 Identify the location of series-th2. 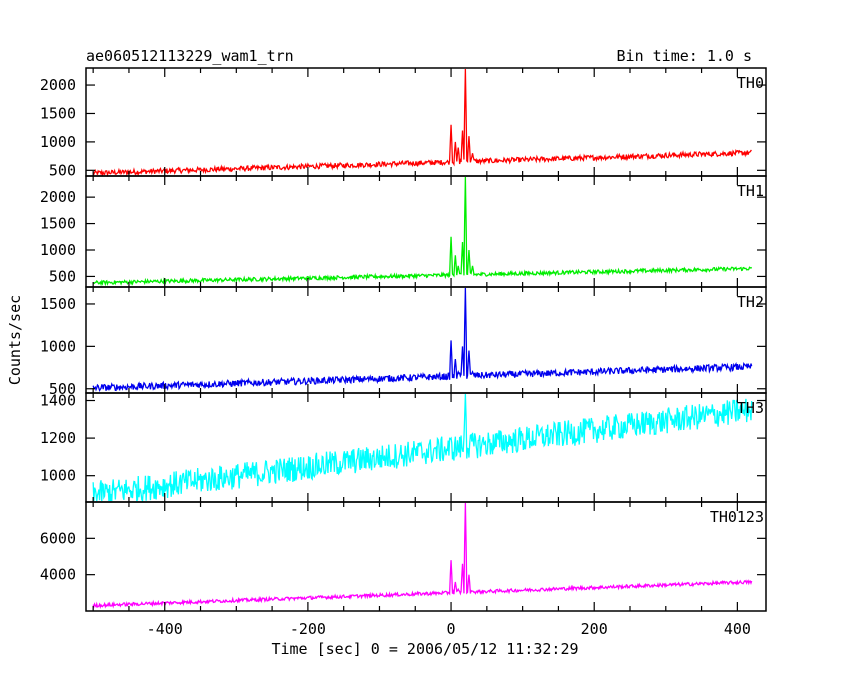
(422, 339).